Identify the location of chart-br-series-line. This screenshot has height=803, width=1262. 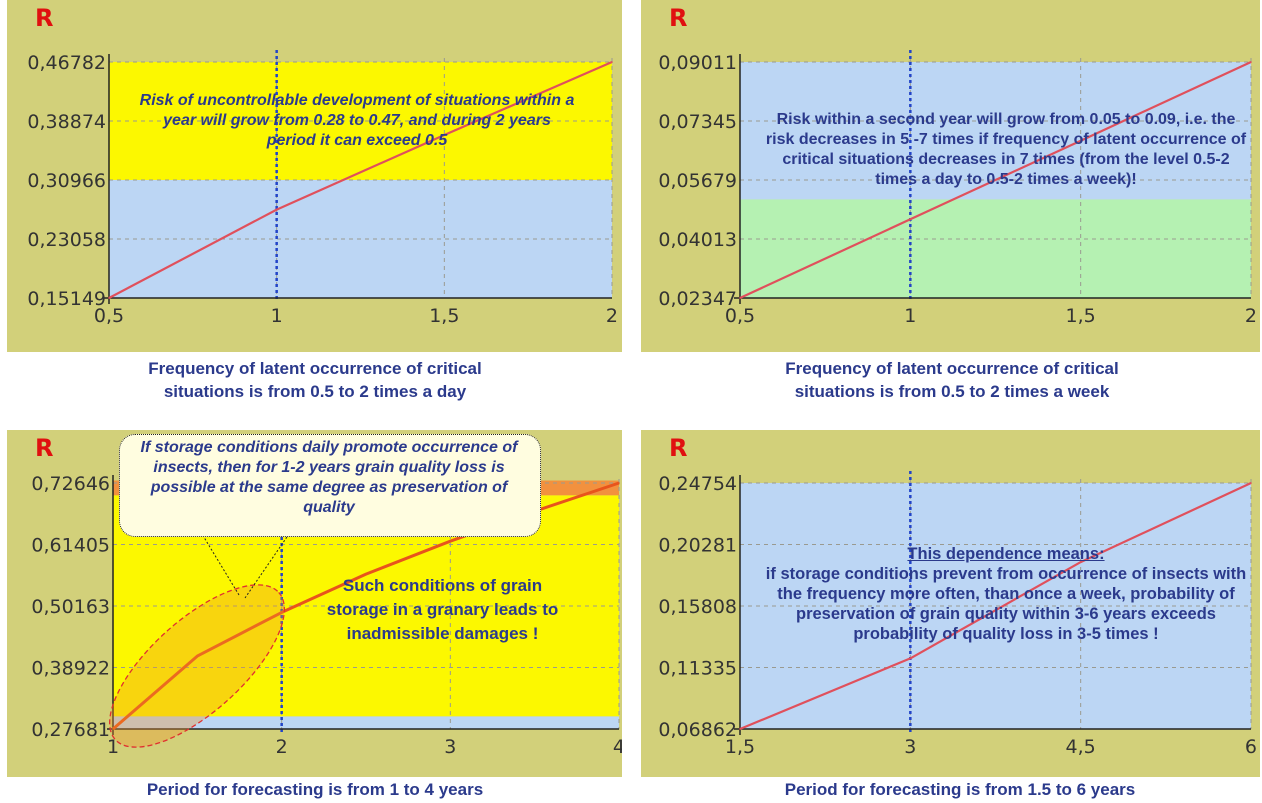
(995, 606).